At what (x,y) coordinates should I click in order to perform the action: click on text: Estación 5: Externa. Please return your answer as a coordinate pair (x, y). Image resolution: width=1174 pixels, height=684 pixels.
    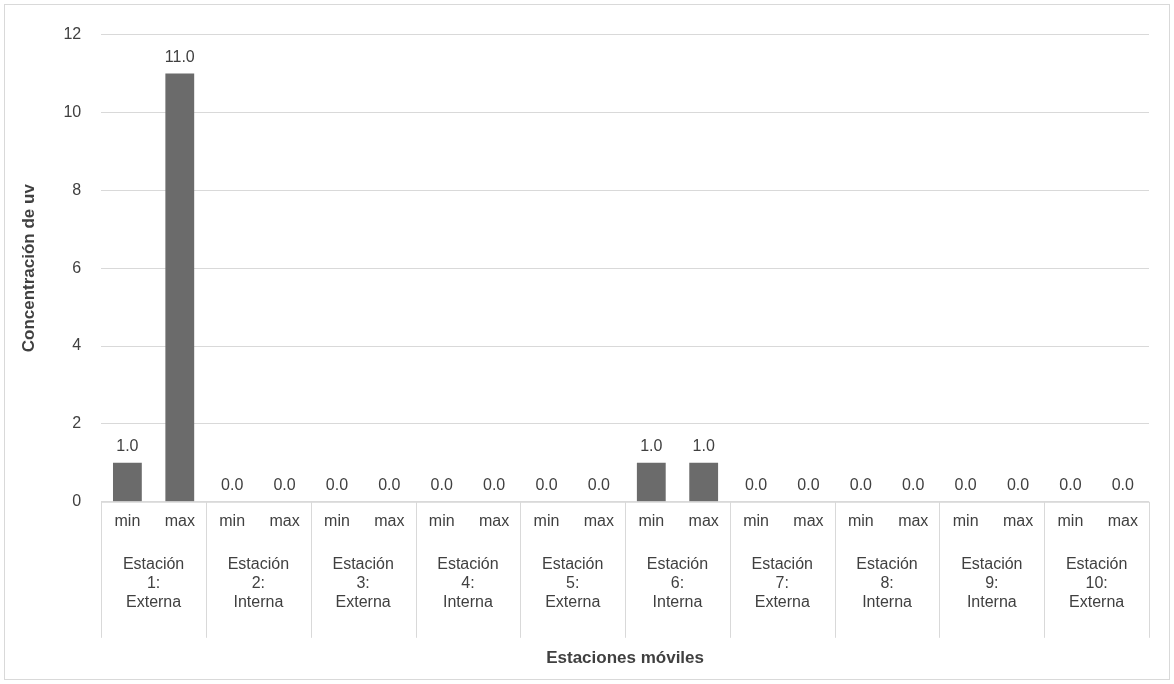
    Looking at the image, I should click on (573, 583).